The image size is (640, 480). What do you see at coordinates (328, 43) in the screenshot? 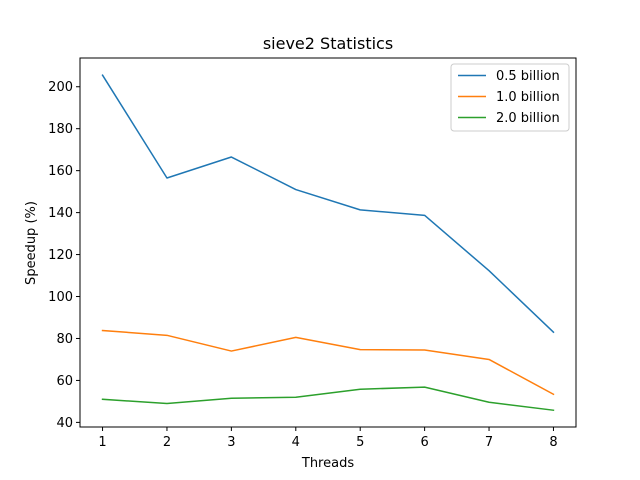
I see `chart-title: sieve2 Statistics` at bounding box center [328, 43].